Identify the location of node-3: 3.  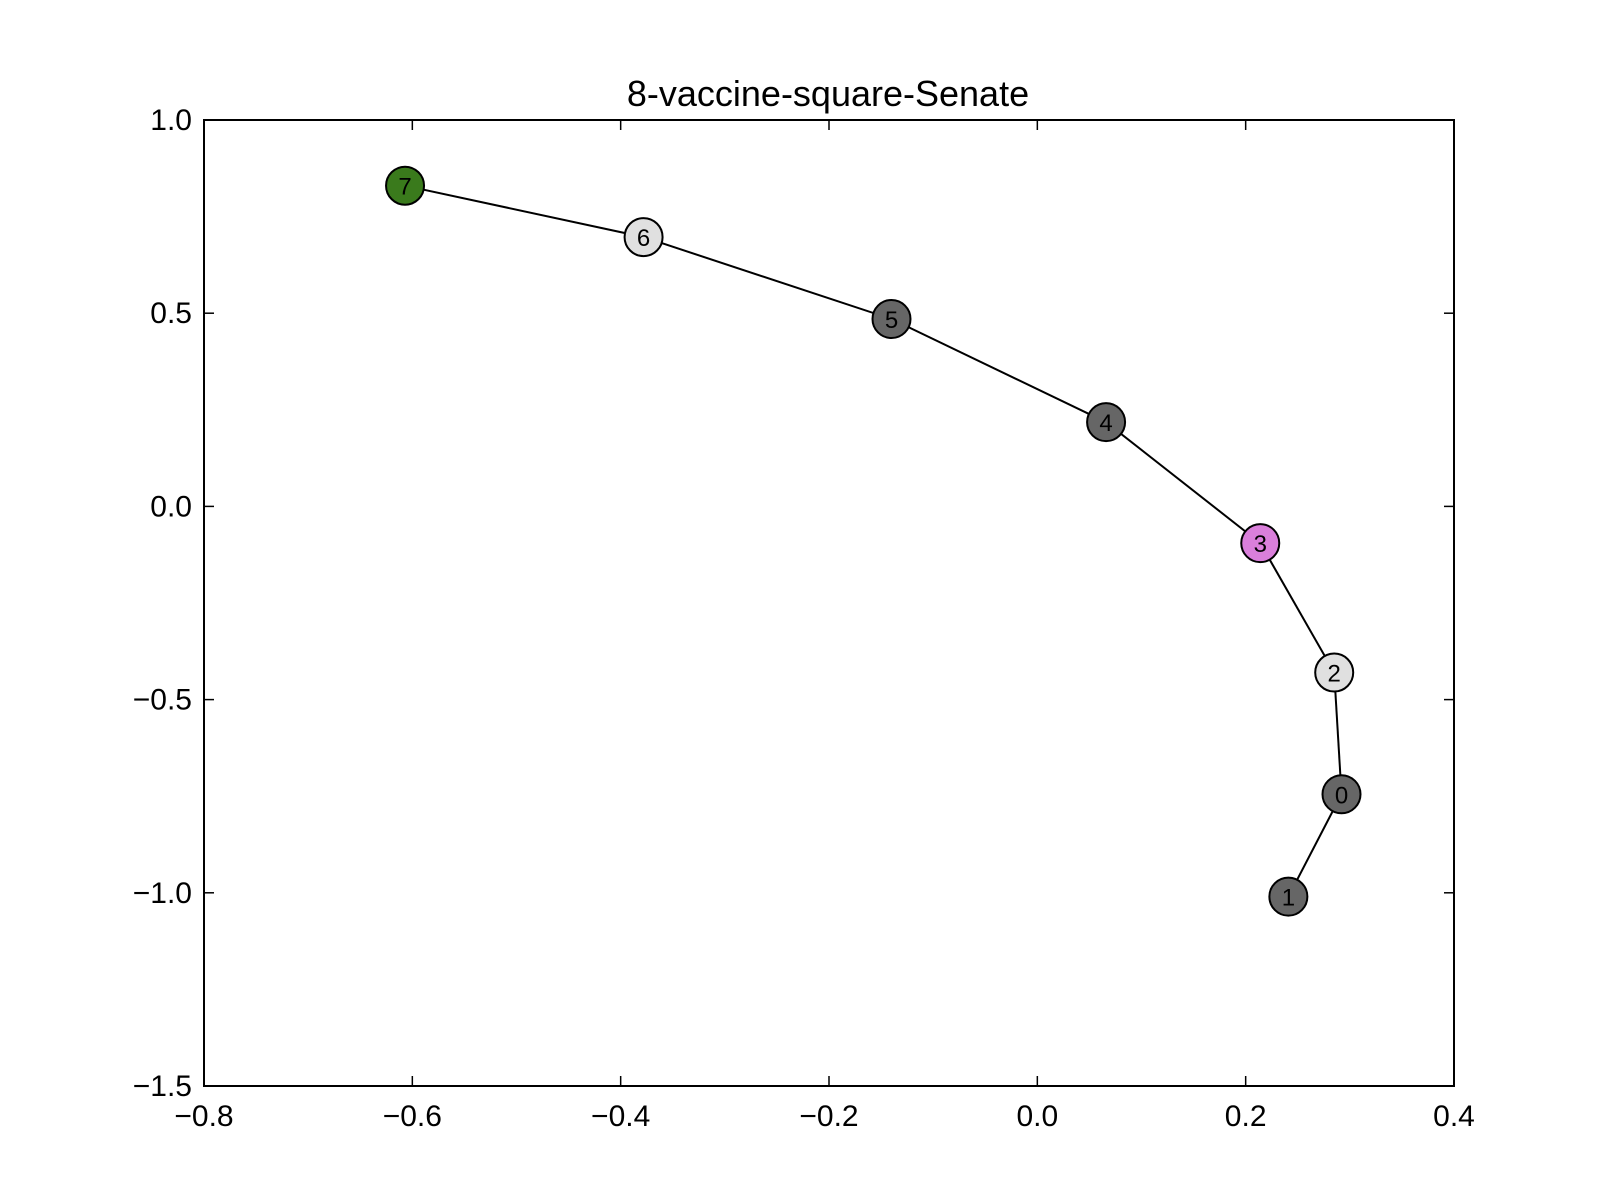
(1260, 543).